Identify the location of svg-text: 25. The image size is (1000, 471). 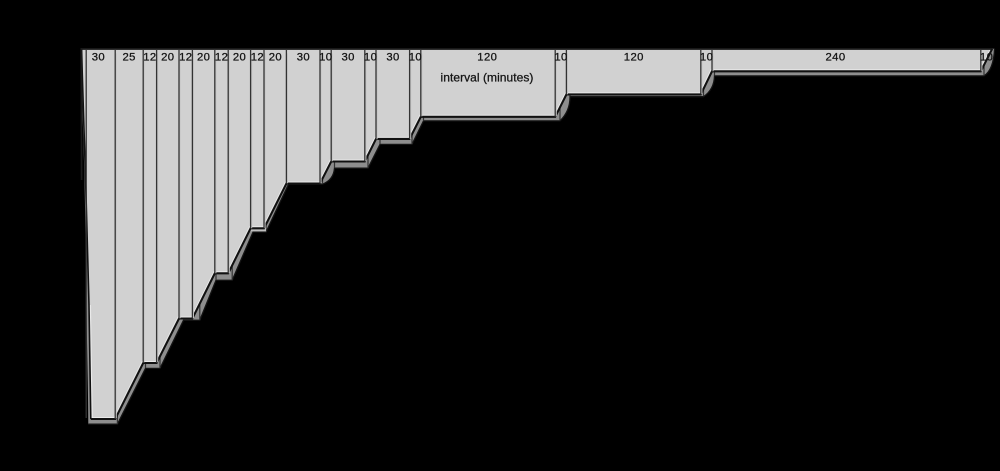
(129, 58).